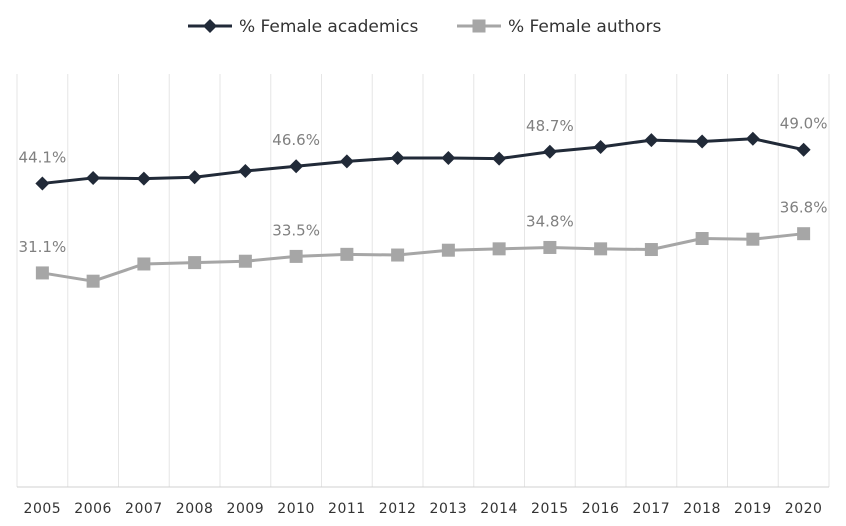  What do you see at coordinates (328, 27) in the screenshot?
I see `legend-label-0: % Female academics` at bounding box center [328, 27].